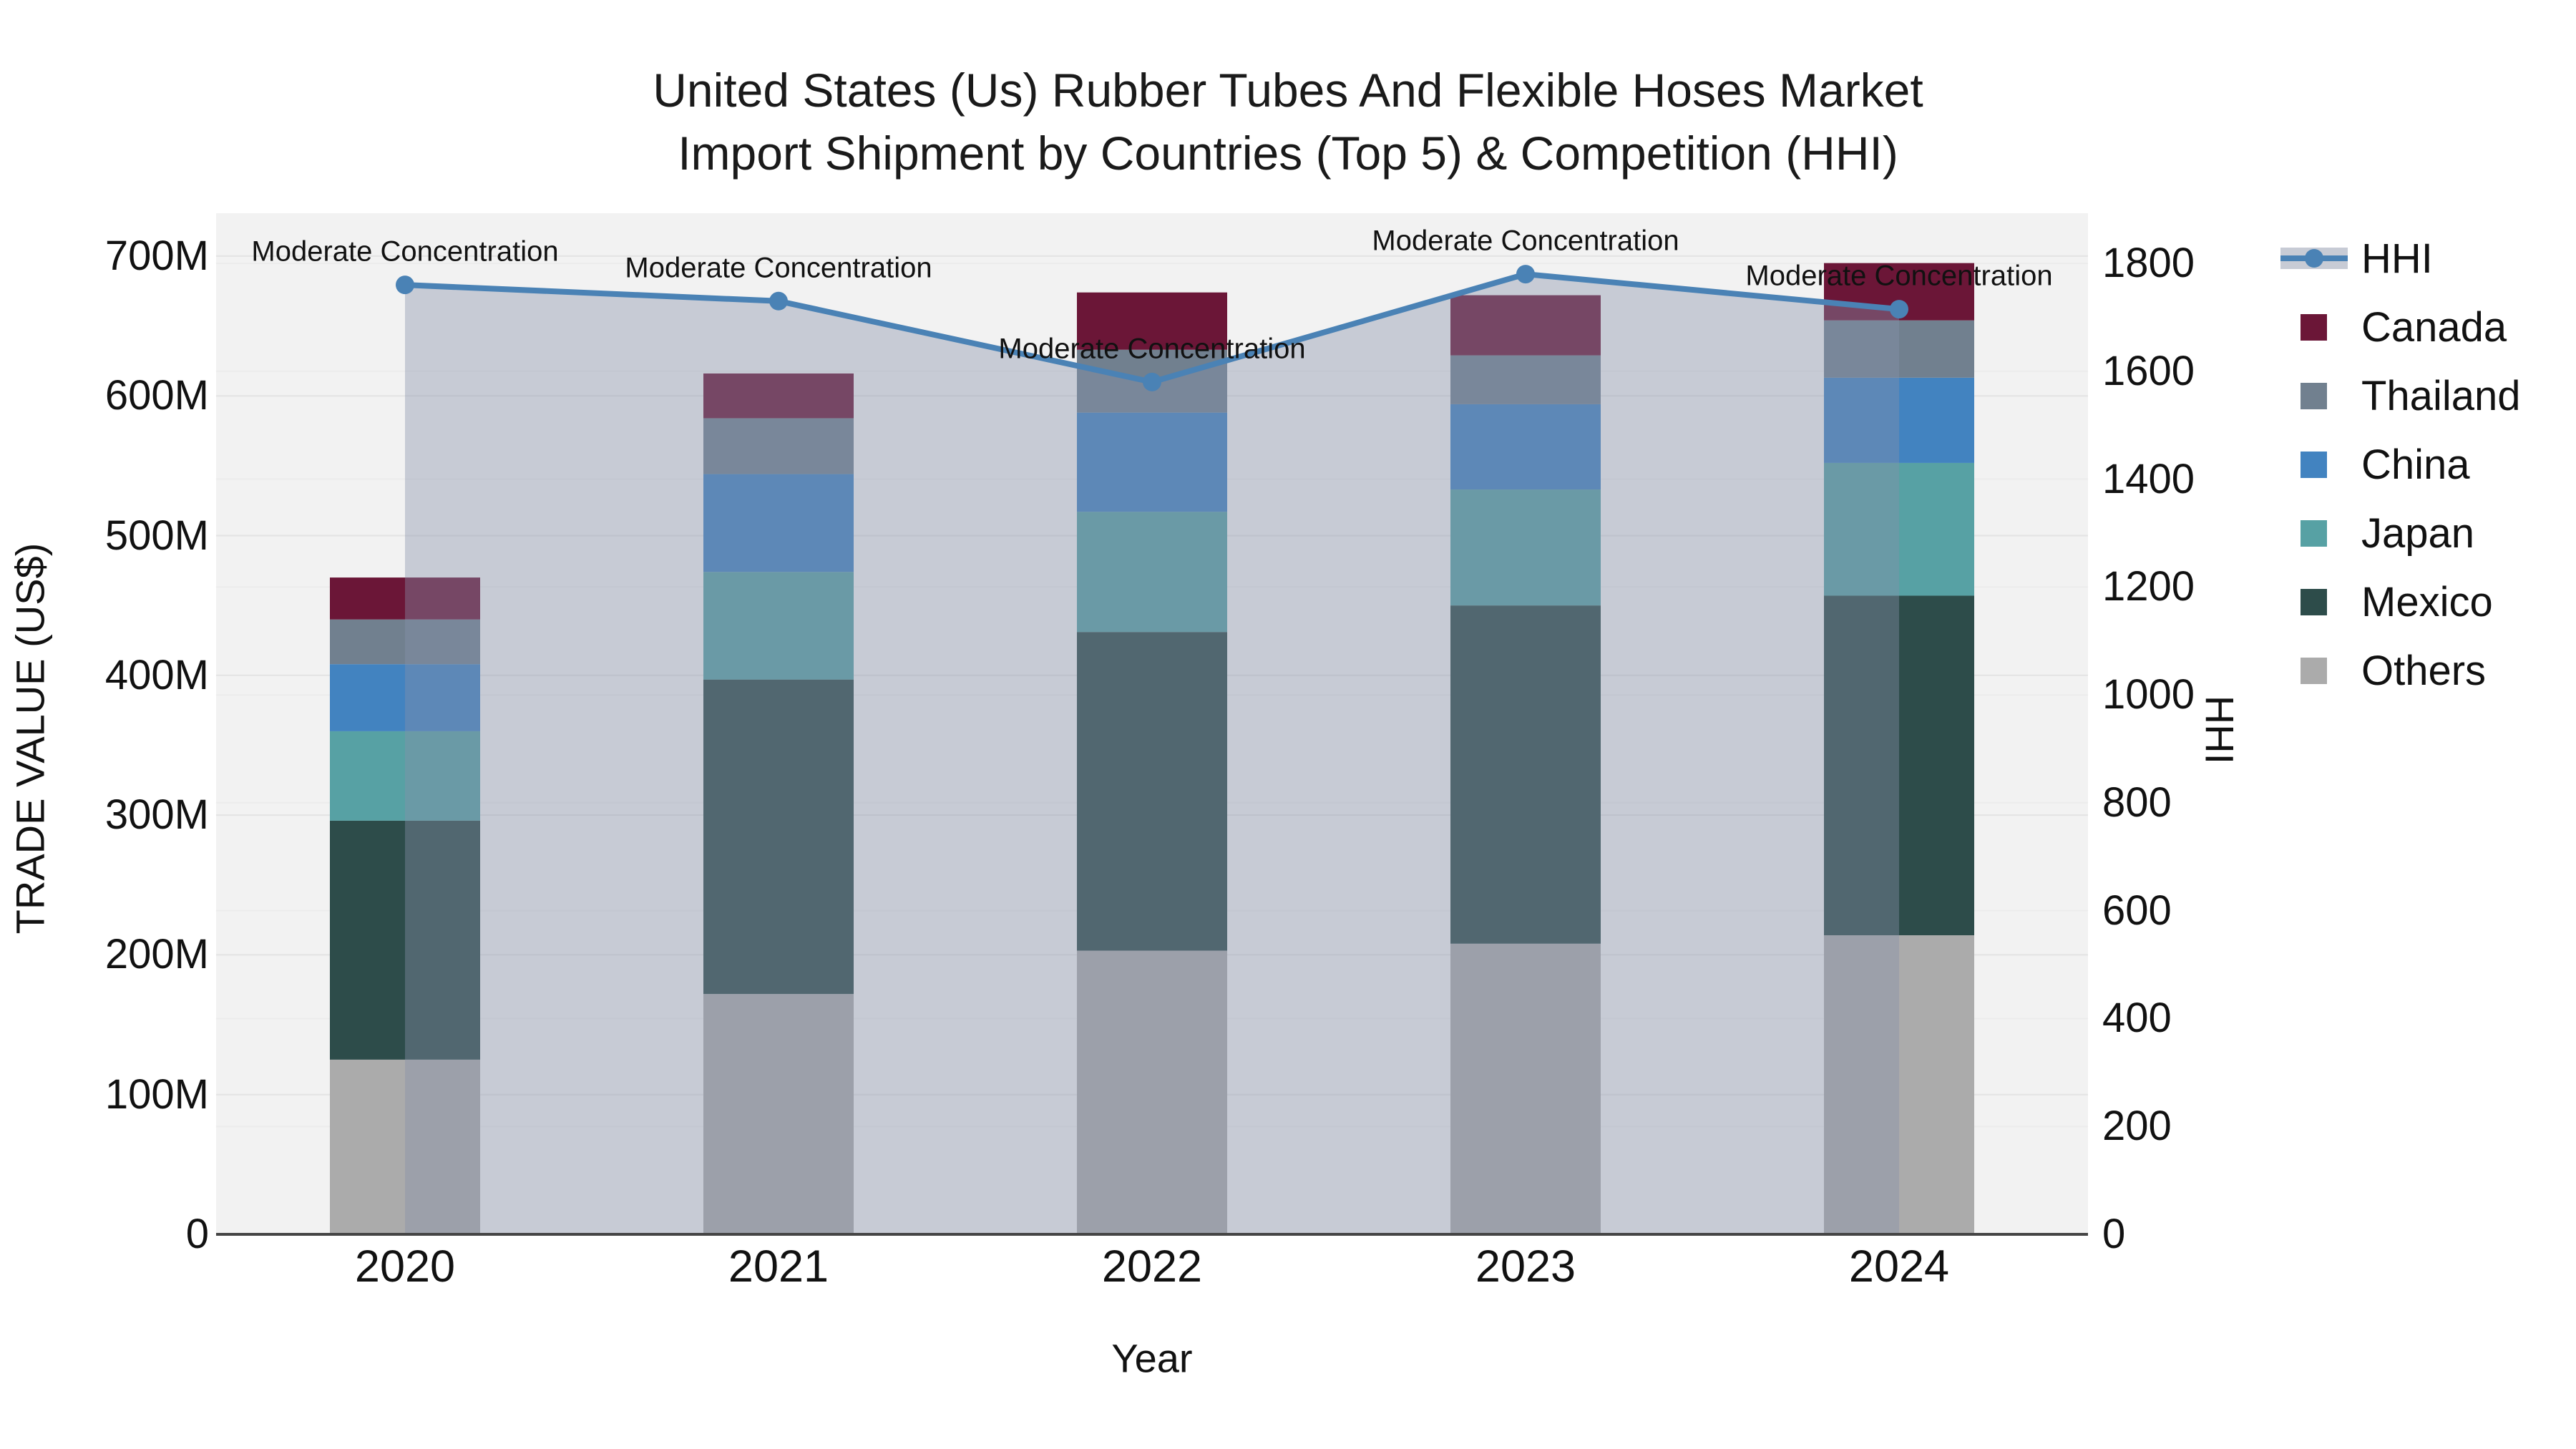  What do you see at coordinates (156, 255) in the screenshot?
I see `left-axis-tick-700M: 700M` at bounding box center [156, 255].